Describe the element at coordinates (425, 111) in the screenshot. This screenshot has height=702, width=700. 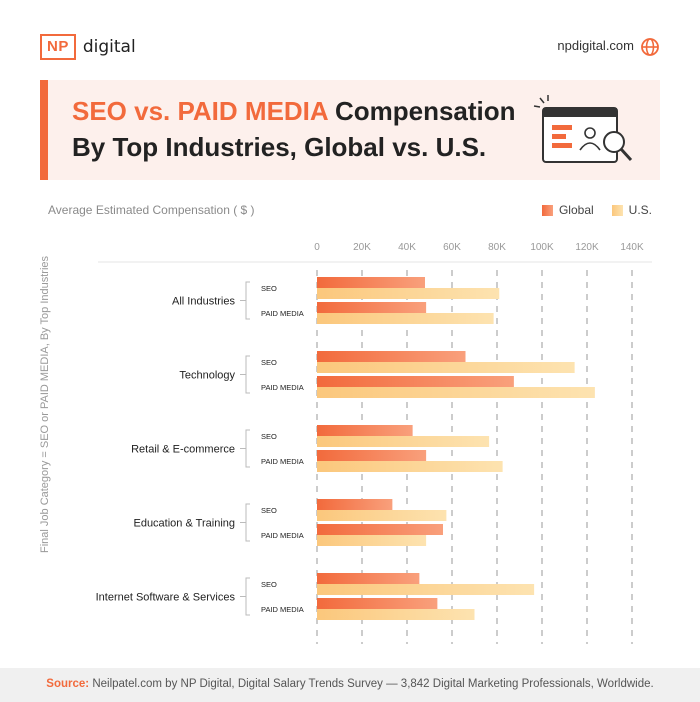
I see `title-rest: Compensation` at that location.